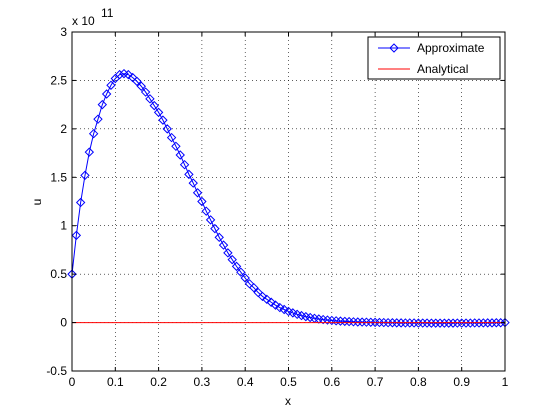  I want to click on x-tick-label: 0.2, so click(158, 382).